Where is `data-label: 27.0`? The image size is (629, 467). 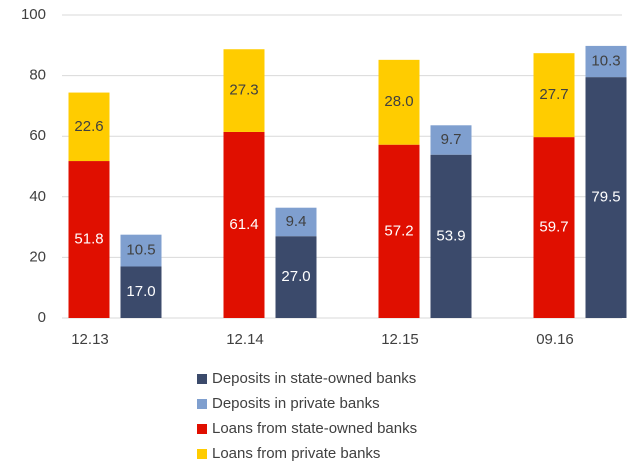
data-label: 27.0 is located at coordinates (295, 276).